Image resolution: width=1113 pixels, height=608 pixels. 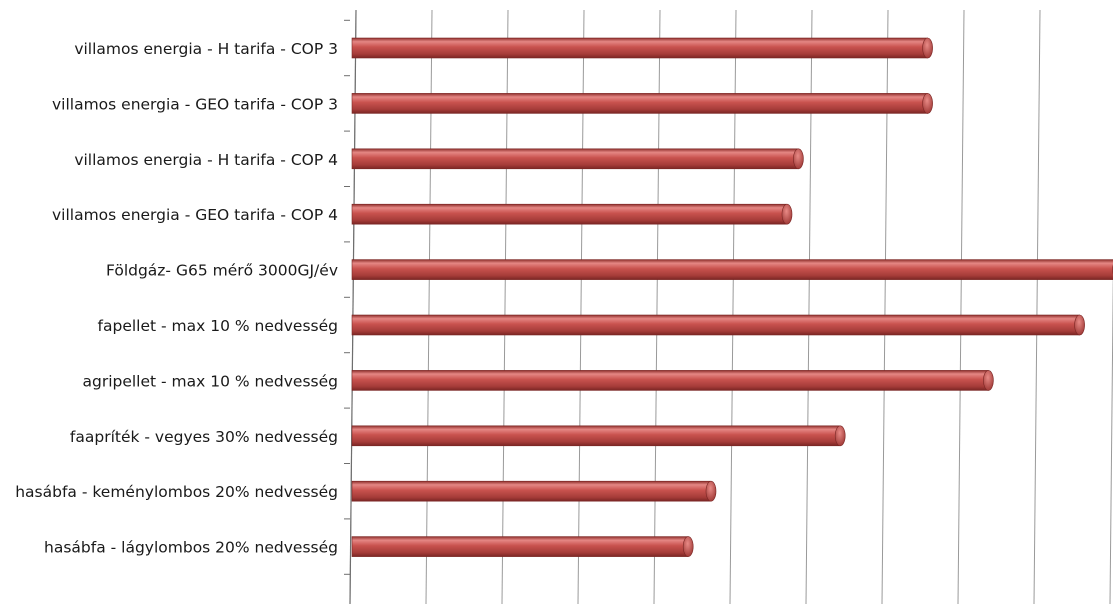 What do you see at coordinates (210, 381) in the screenshot?
I see `category-label: agripellet - max 10 % nedvesség` at bounding box center [210, 381].